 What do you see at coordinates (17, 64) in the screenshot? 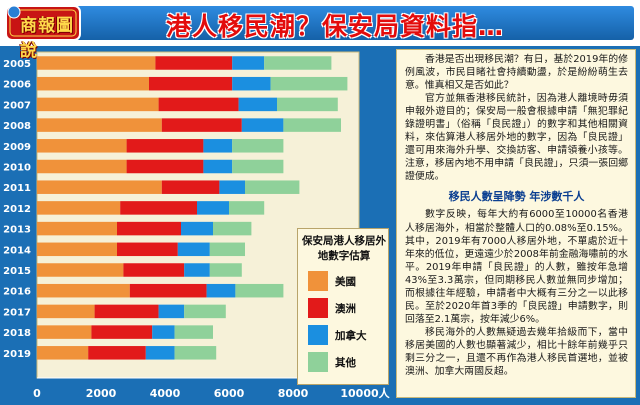
I see `y-tick-label: 2005` at bounding box center [17, 64].